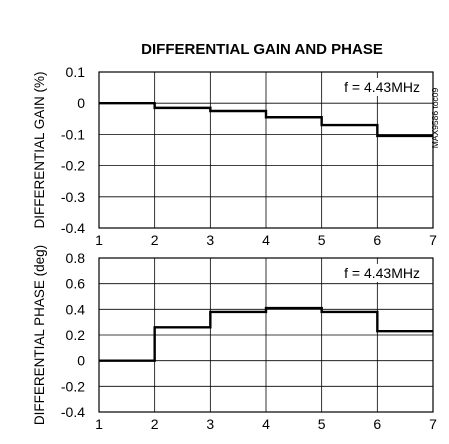 Image resolution: width=449 pixels, height=444 pixels. What do you see at coordinates (99, 240) in the screenshot?
I see `panel-1-x-tick-label: 1` at bounding box center [99, 240].